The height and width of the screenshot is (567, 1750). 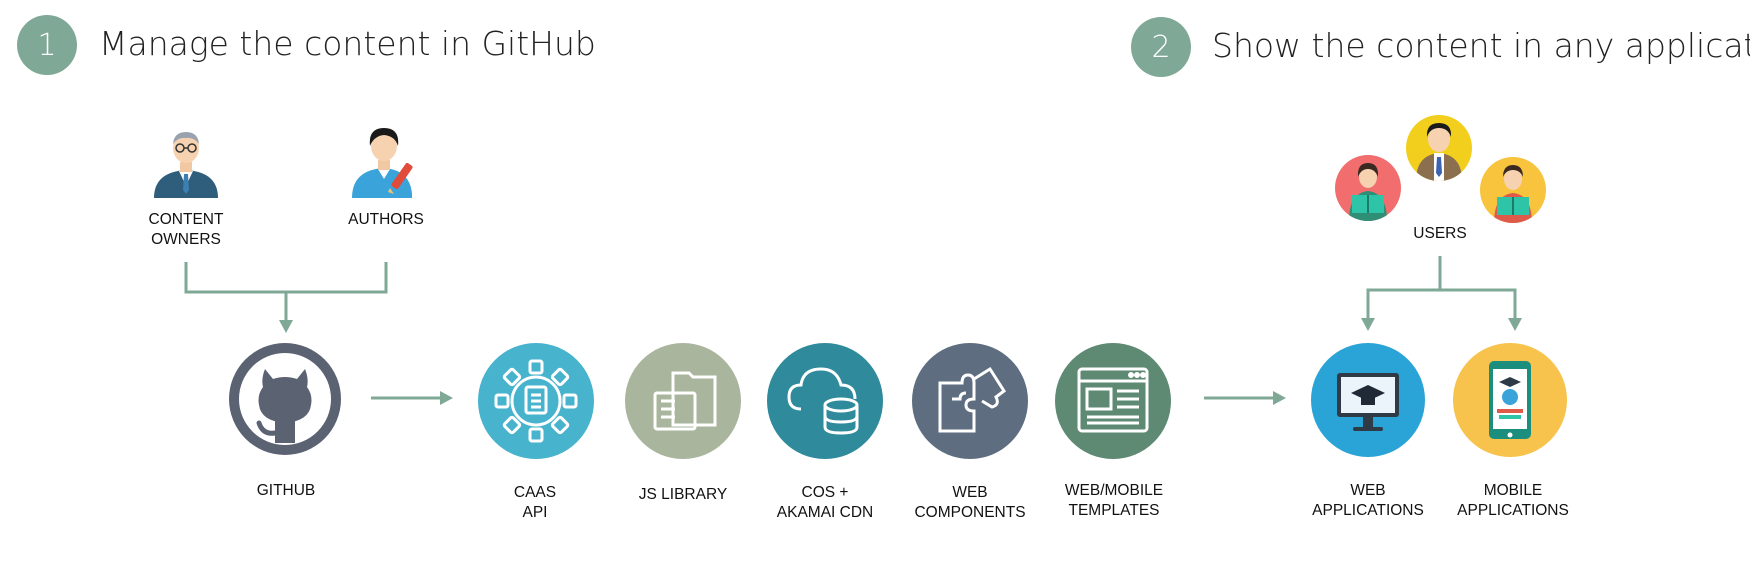 I want to click on content-owners-label: CONTENT OWNERS, so click(x=186, y=229).